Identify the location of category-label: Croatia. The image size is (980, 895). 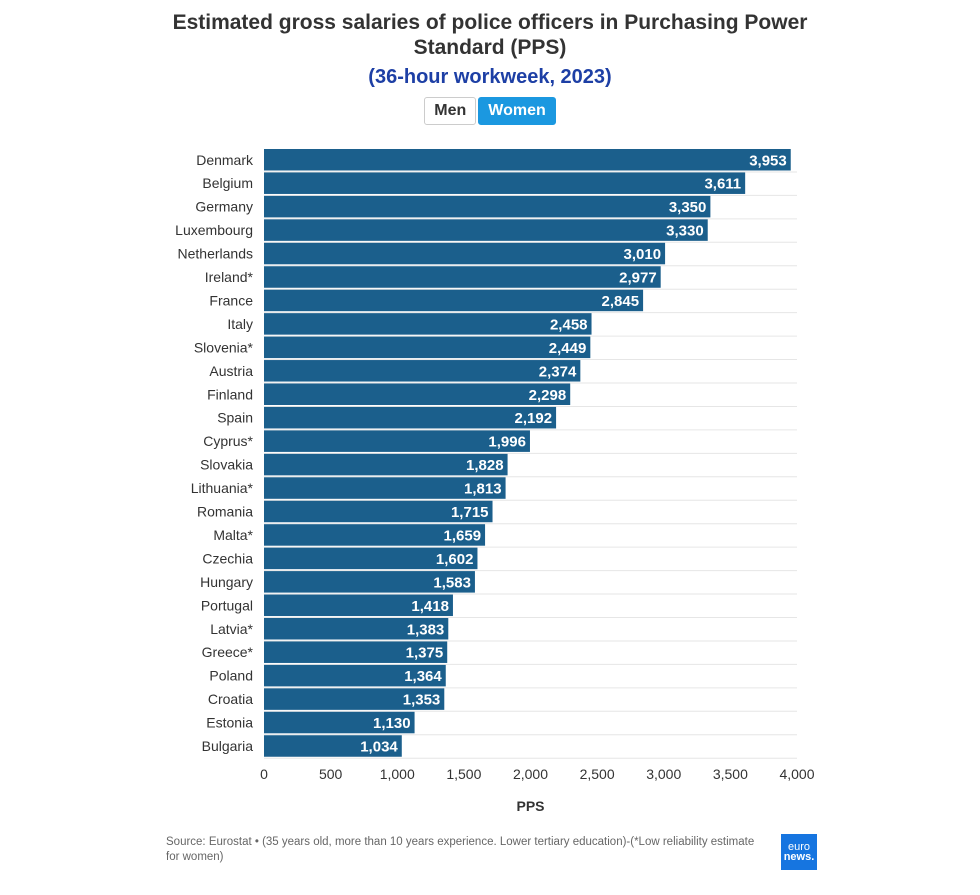
(230, 699).